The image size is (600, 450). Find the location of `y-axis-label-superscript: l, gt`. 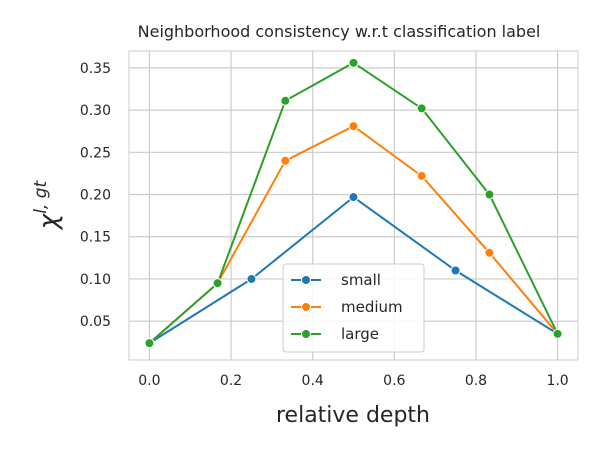

y-axis-label-superscript: l, gt is located at coordinates (41, 196).